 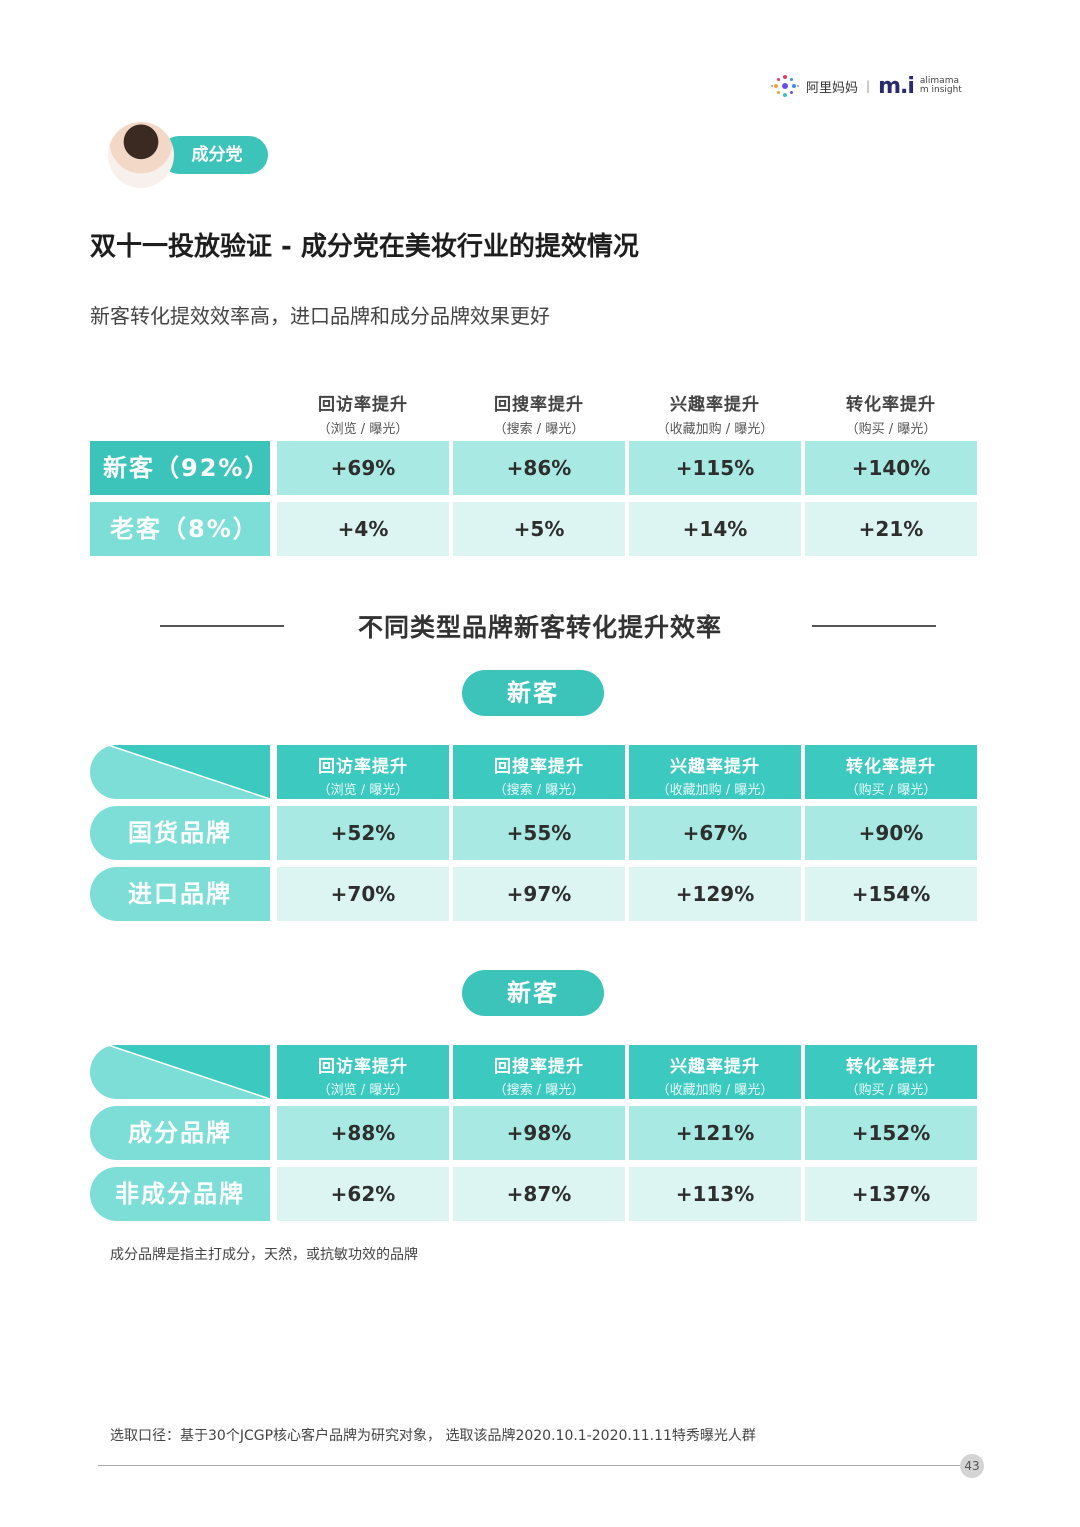 What do you see at coordinates (715, 1194) in the screenshot?
I see `table-cell: +113%` at bounding box center [715, 1194].